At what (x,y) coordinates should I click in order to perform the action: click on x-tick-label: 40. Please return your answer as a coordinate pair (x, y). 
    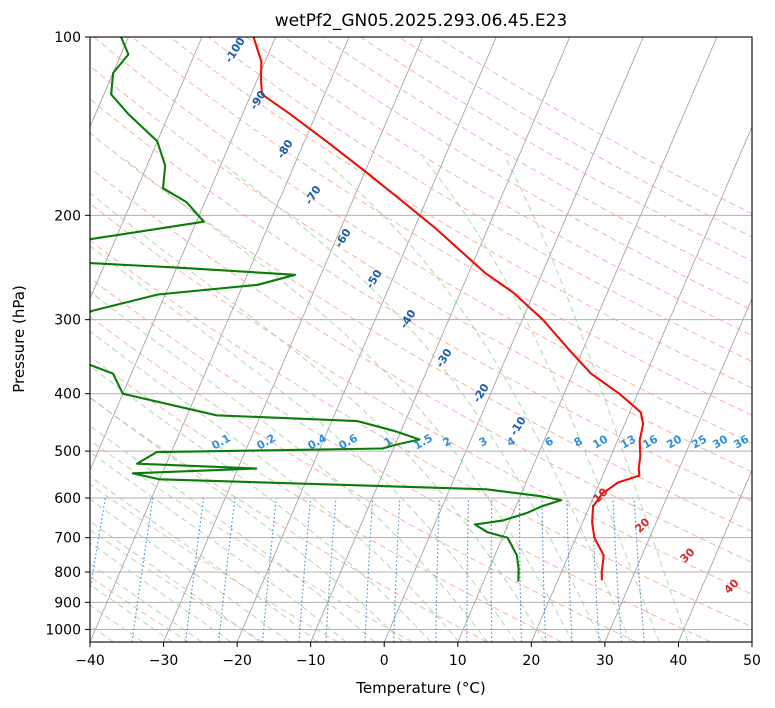
    Looking at the image, I should click on (679, 661).